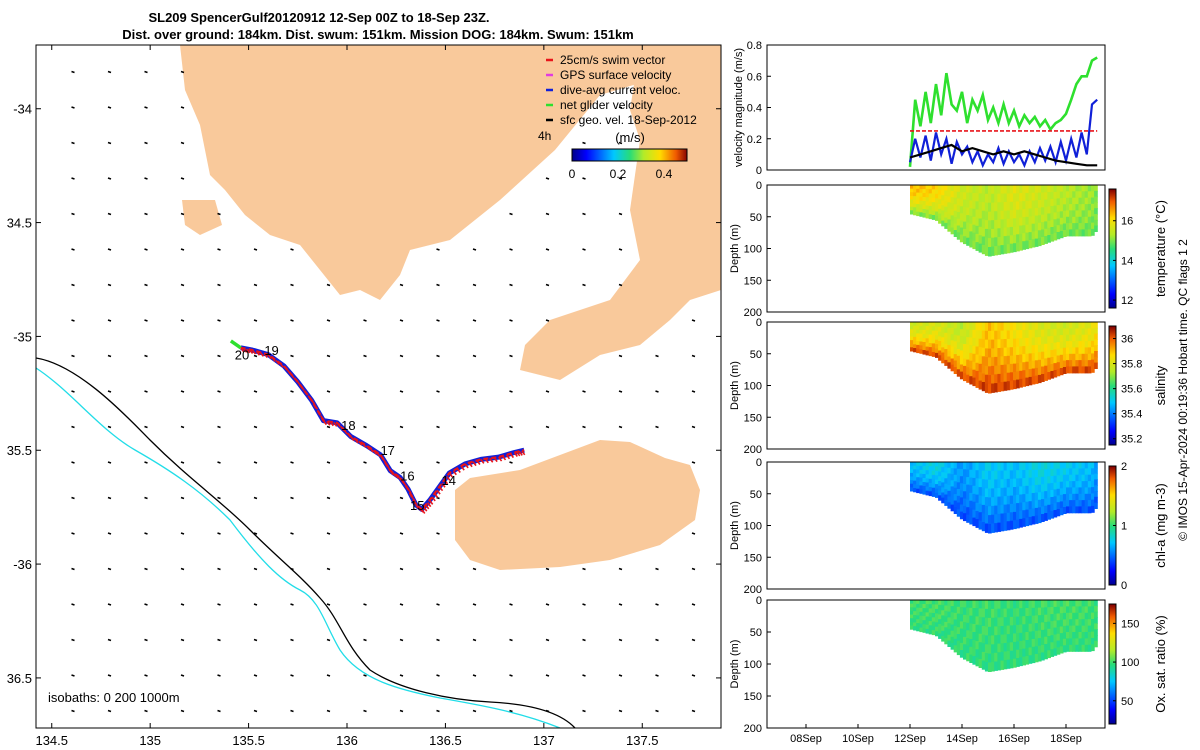 This screenshot has width=1200, height=750. What do you see at coordinates (377, 426) in the screenshot?
I see `glider-track` at bounding box center [377, 426].